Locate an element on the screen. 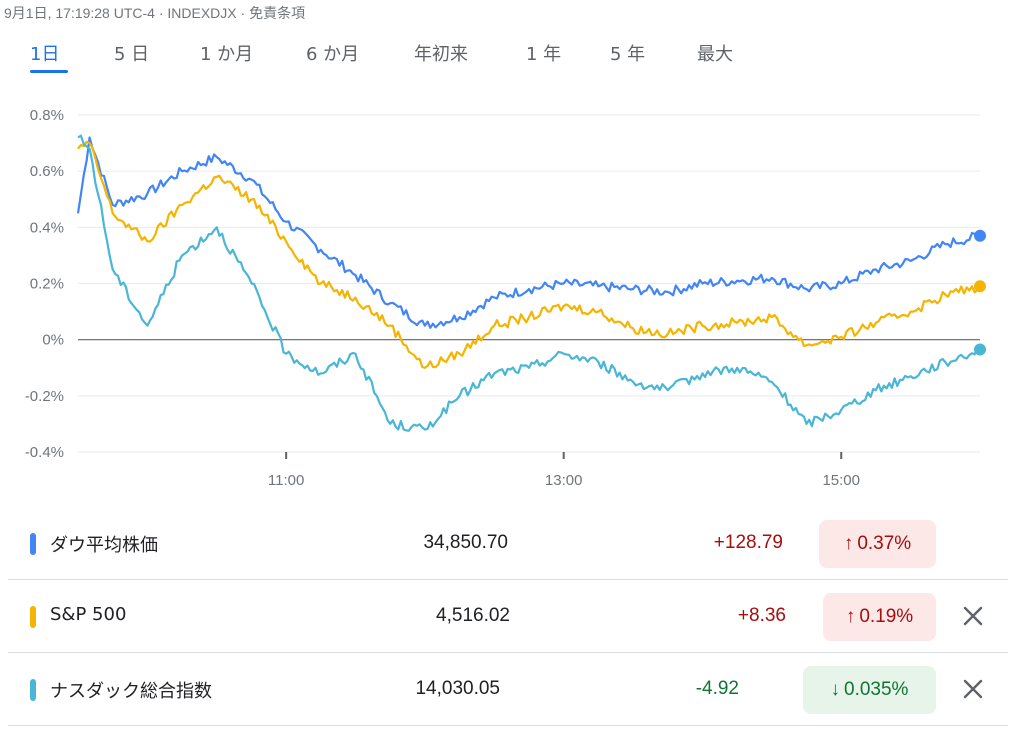  index-price: 14,030.05 is located at coordinates (457, 688).